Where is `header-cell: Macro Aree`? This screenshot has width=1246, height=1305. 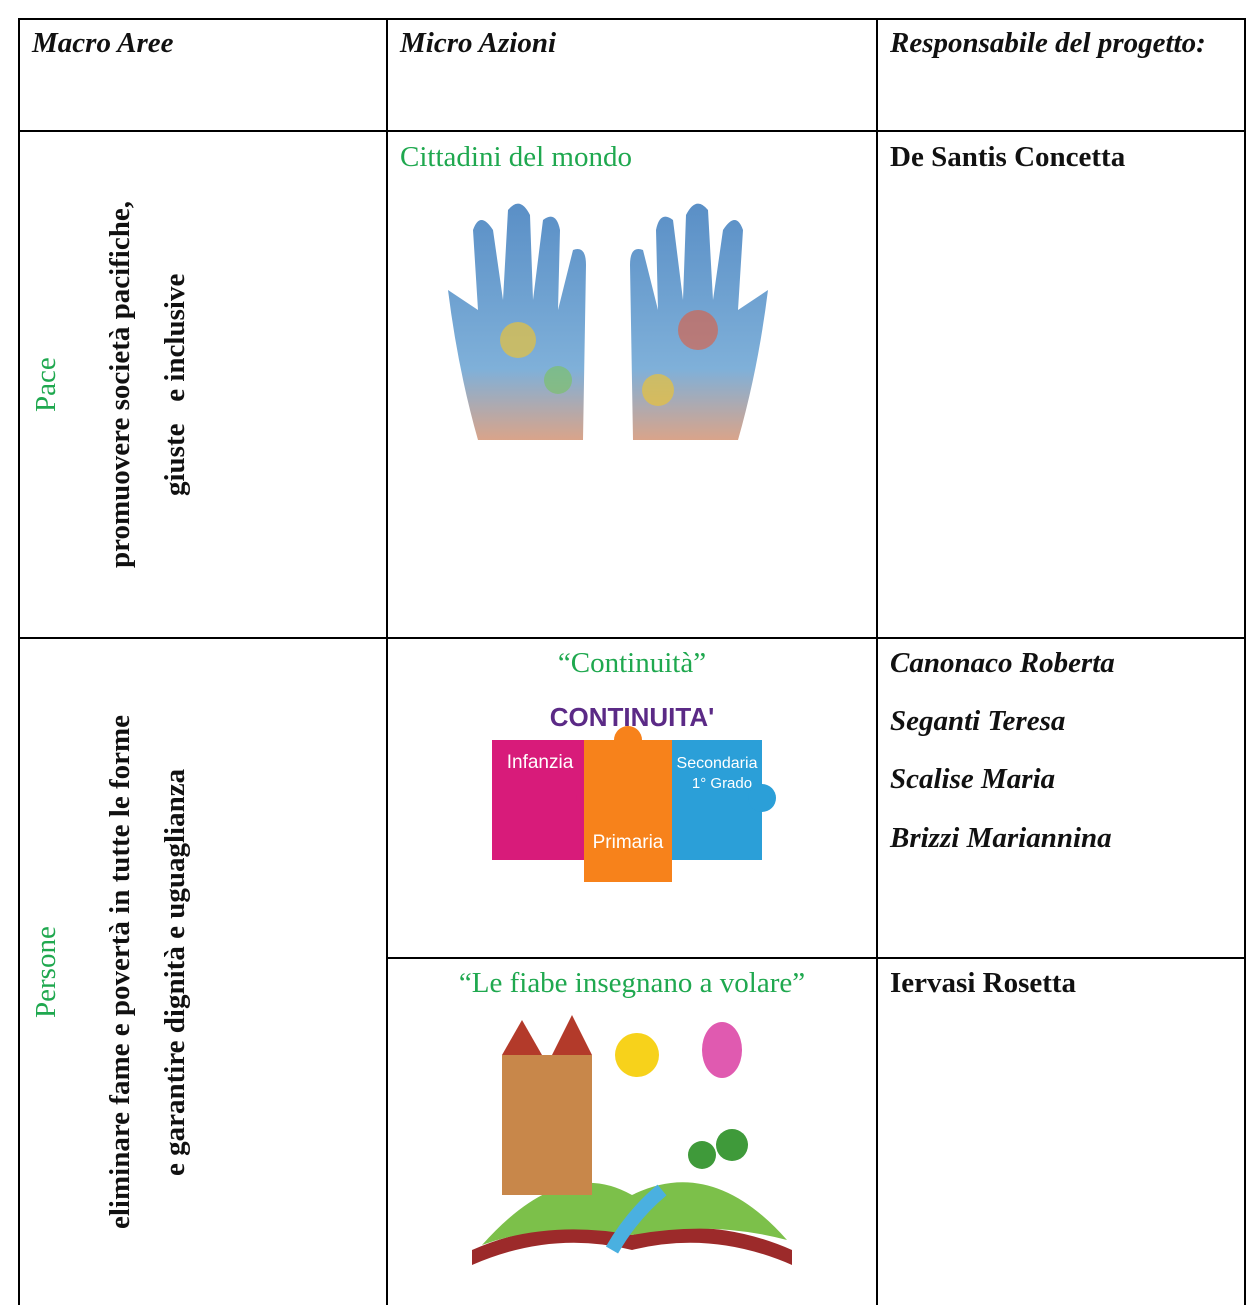
header-cell: Macro Aree is located at coordinates (103, 43).